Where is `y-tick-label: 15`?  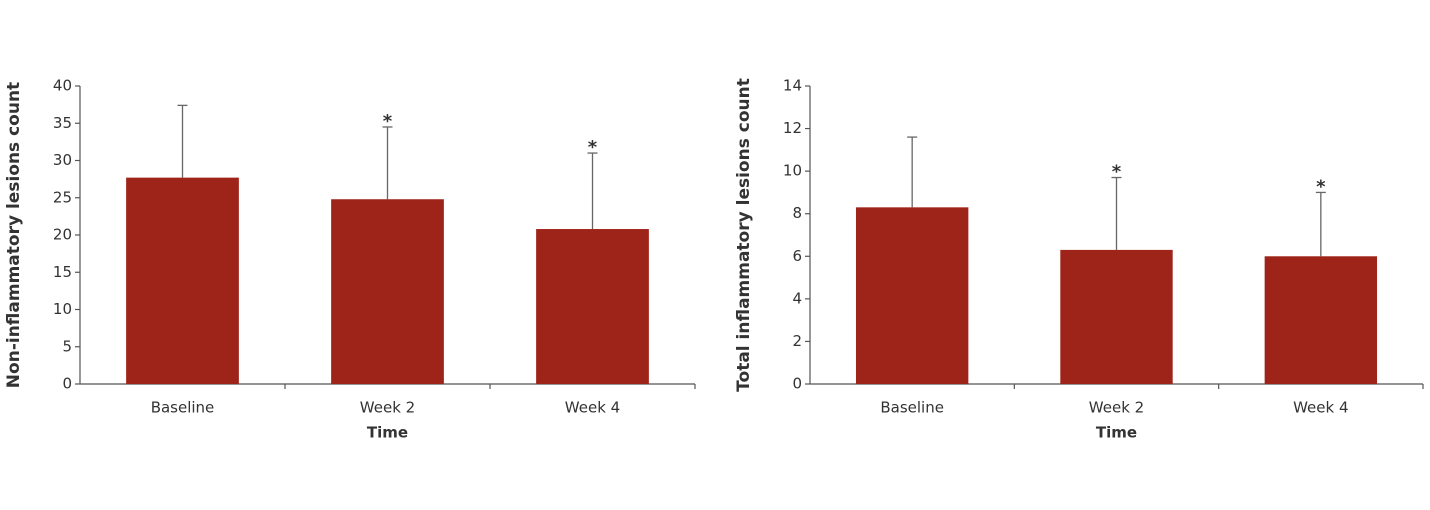 y-tick-label: 15 is located at coordinates (62, 272).